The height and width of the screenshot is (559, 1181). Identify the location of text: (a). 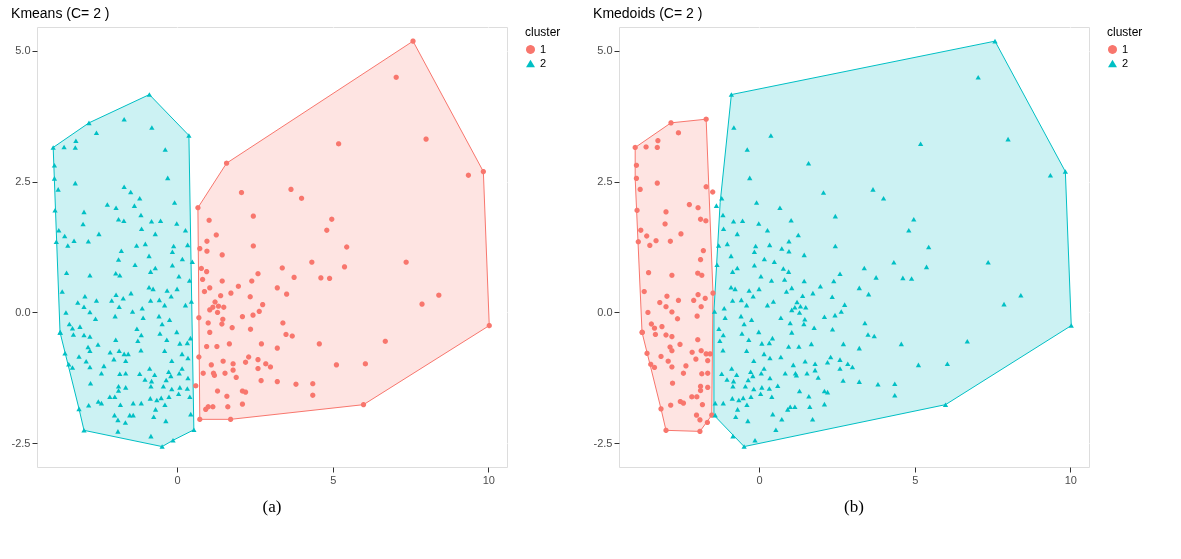
(272, 506).